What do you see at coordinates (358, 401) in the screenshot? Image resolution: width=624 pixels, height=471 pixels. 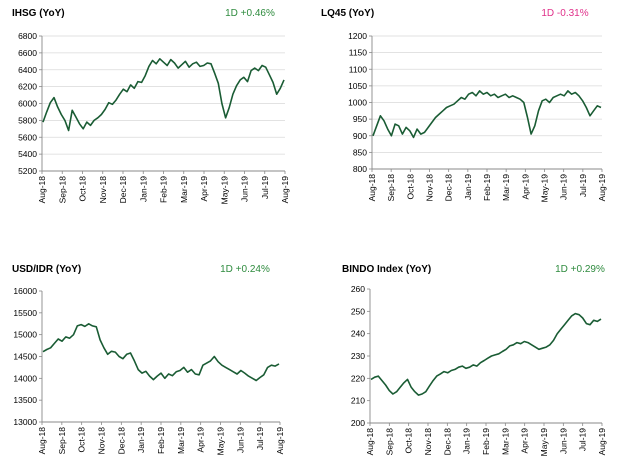 I see `y-tick-label: 210` at bounding box center [358, 401].